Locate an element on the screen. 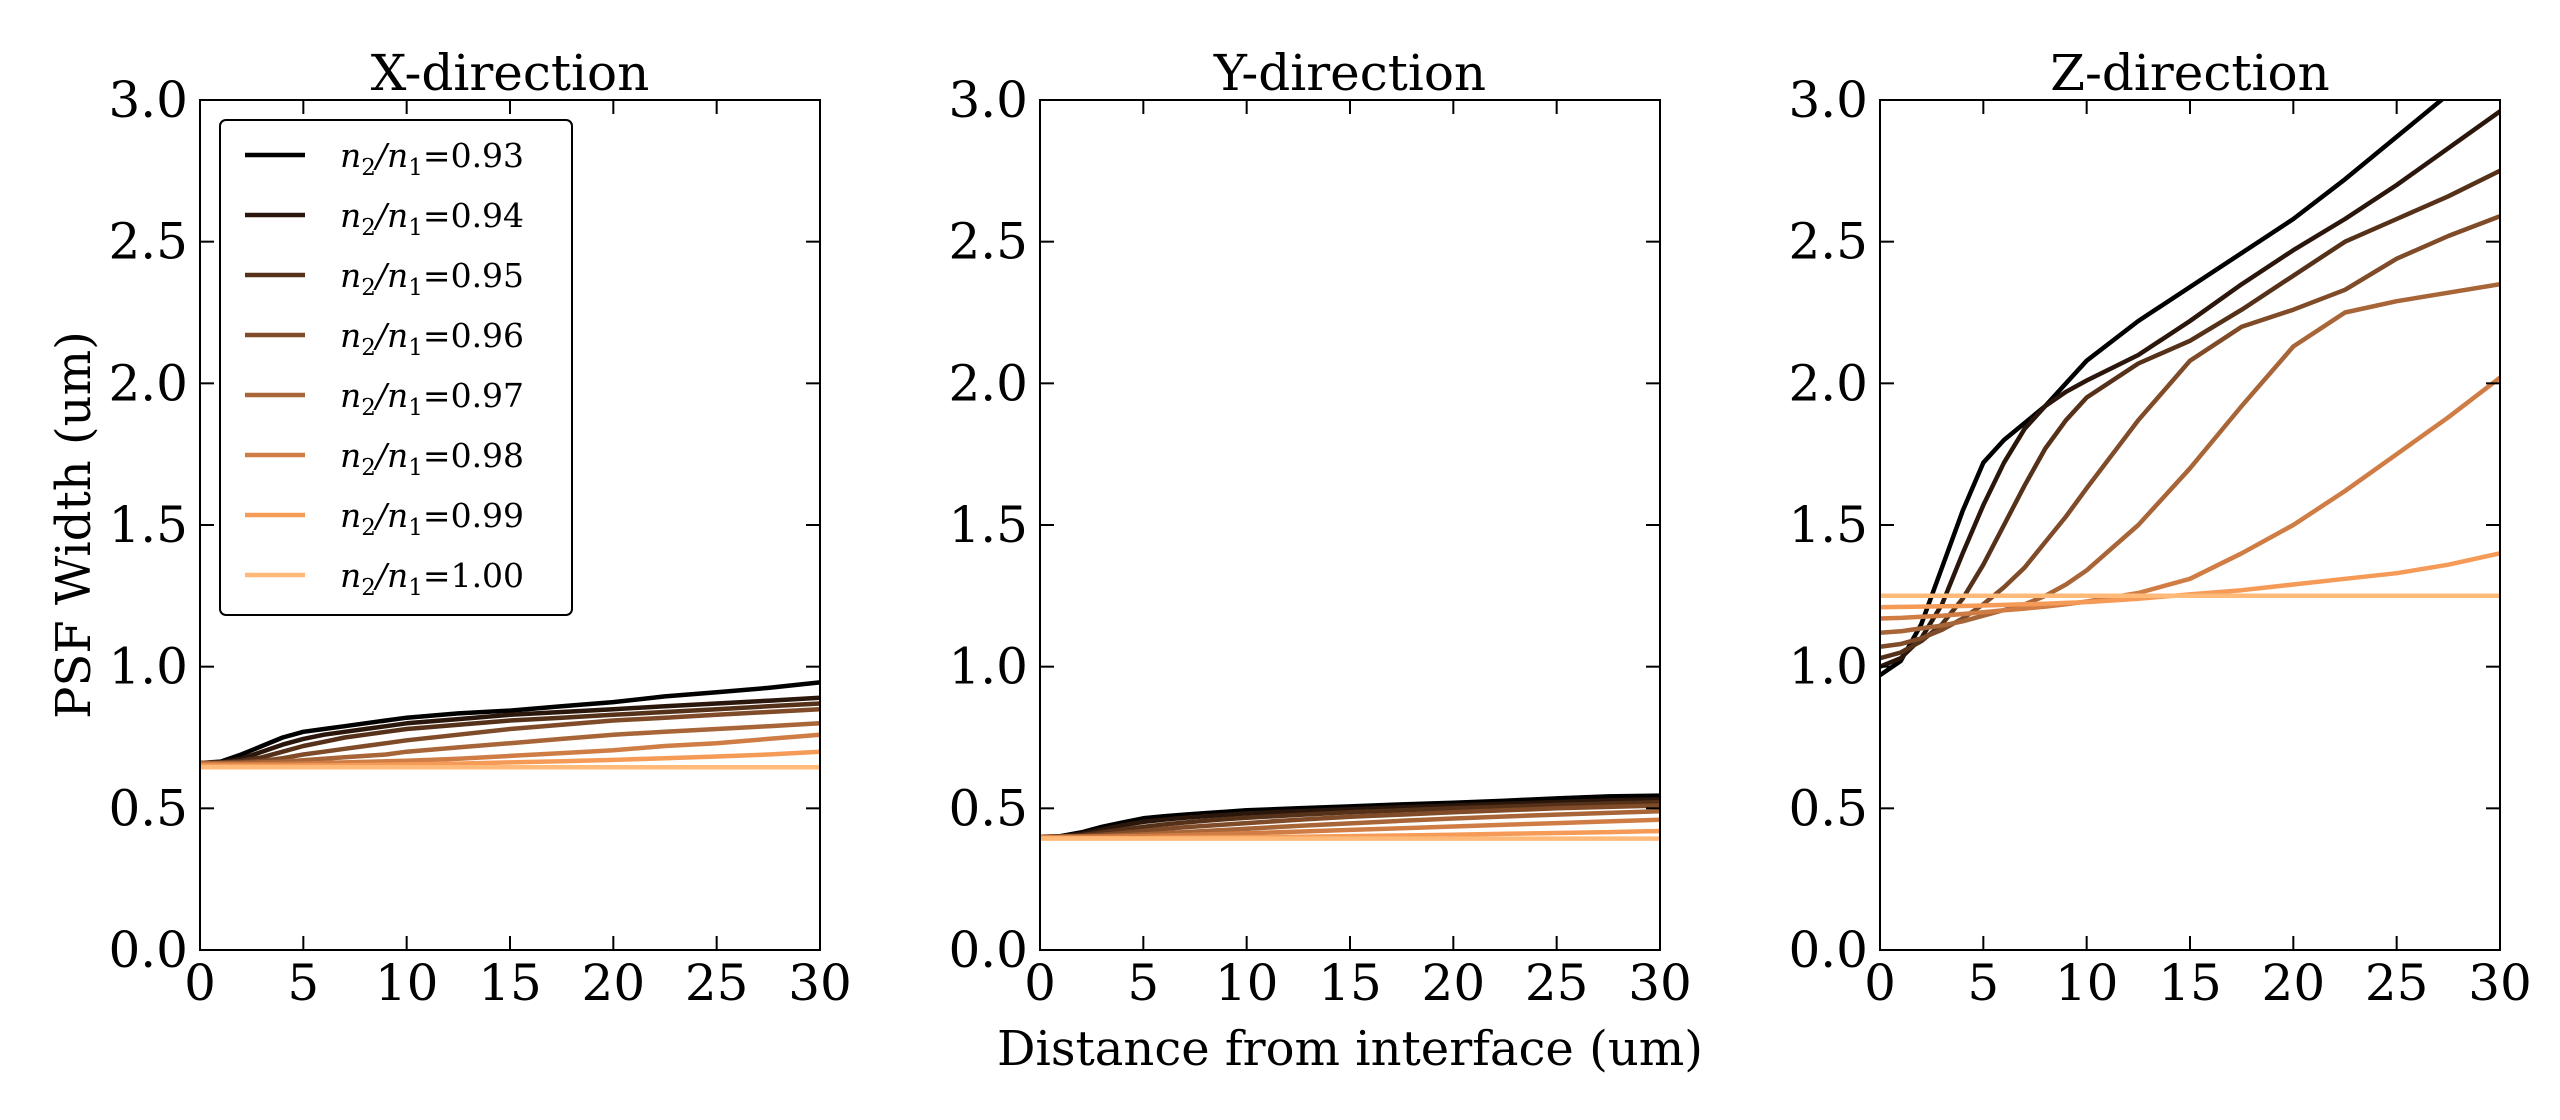 The width and height of the screenshot is (2560, 1120). legend-label: n2/n1=0.97 is located at coordinates (432, 398).